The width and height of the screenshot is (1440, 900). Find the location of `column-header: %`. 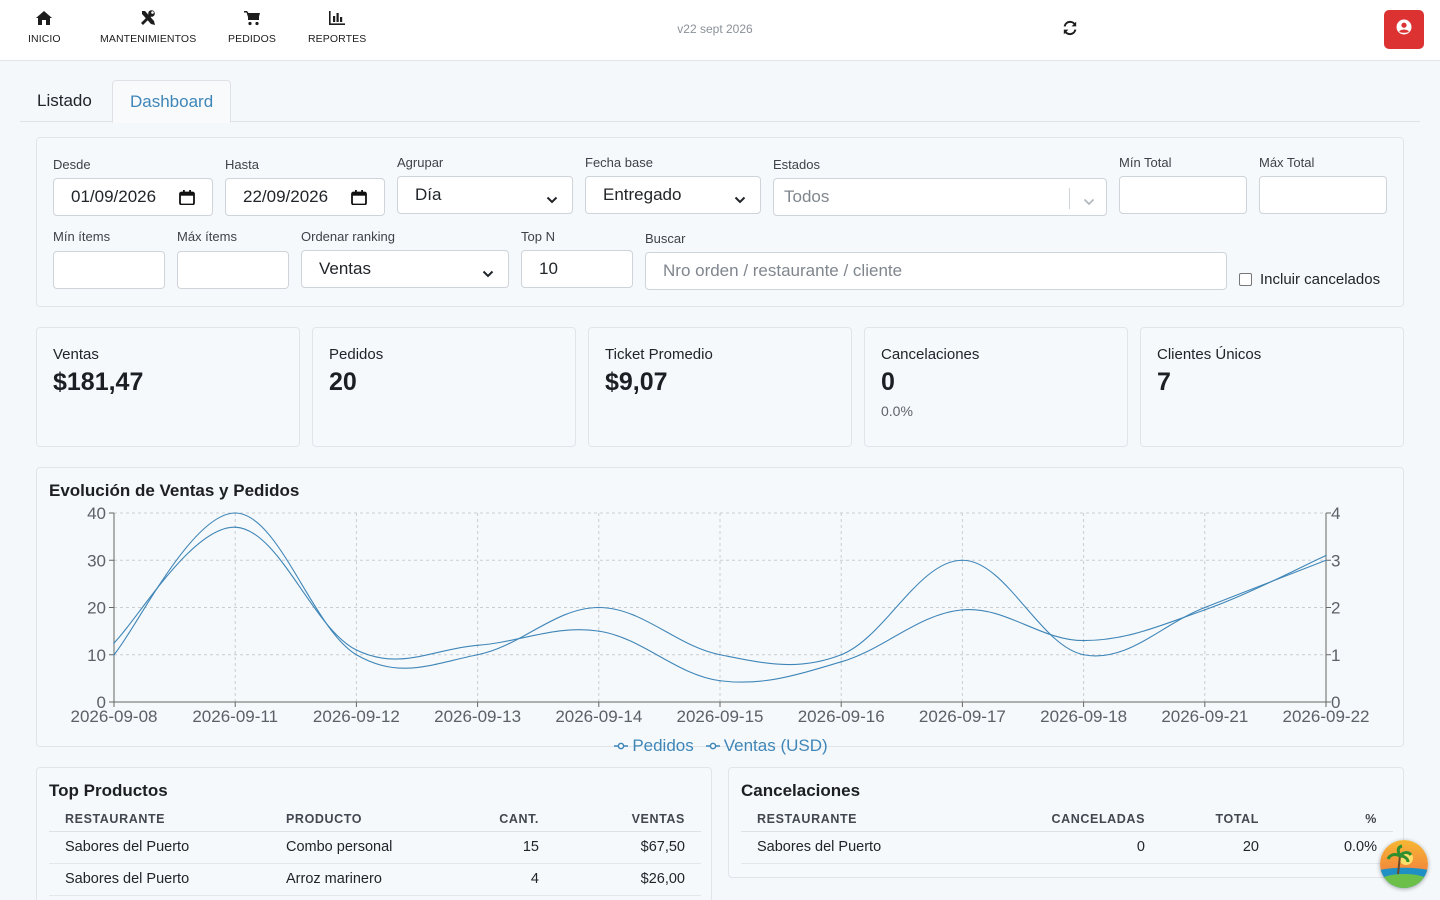

column-header: % is located at coordinates (1334, 820).